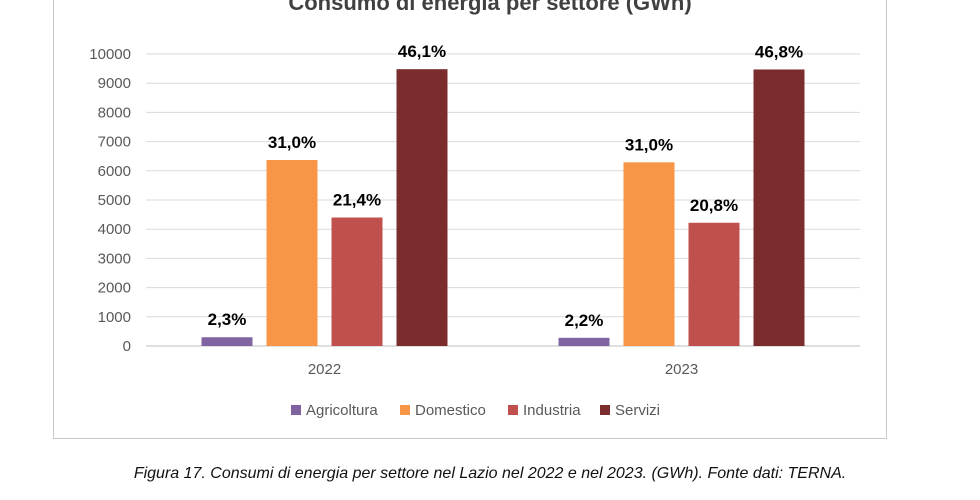 The image size is (980, 500). Describe the element at coordinates (552, 410) in the screenshot. I see `legend-item-label: Industria` at that location.